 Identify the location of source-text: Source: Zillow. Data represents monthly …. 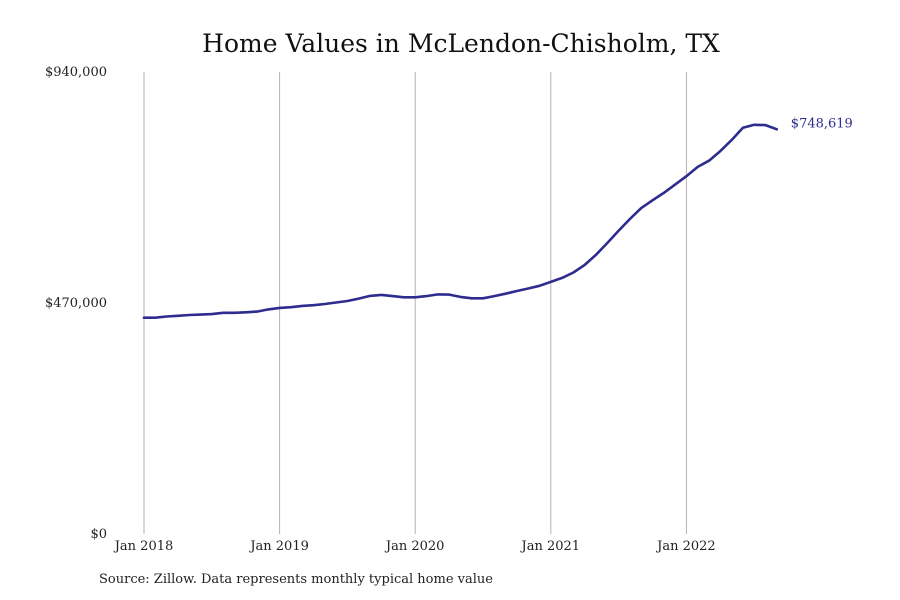
(296, 579).